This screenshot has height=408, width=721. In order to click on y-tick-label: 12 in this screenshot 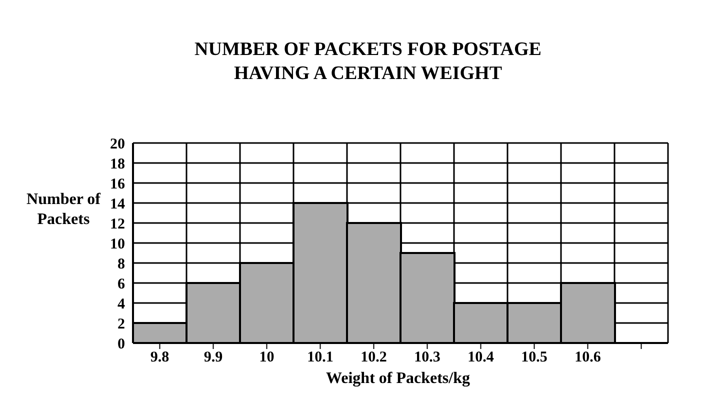, I will do `click(117, 224)`.